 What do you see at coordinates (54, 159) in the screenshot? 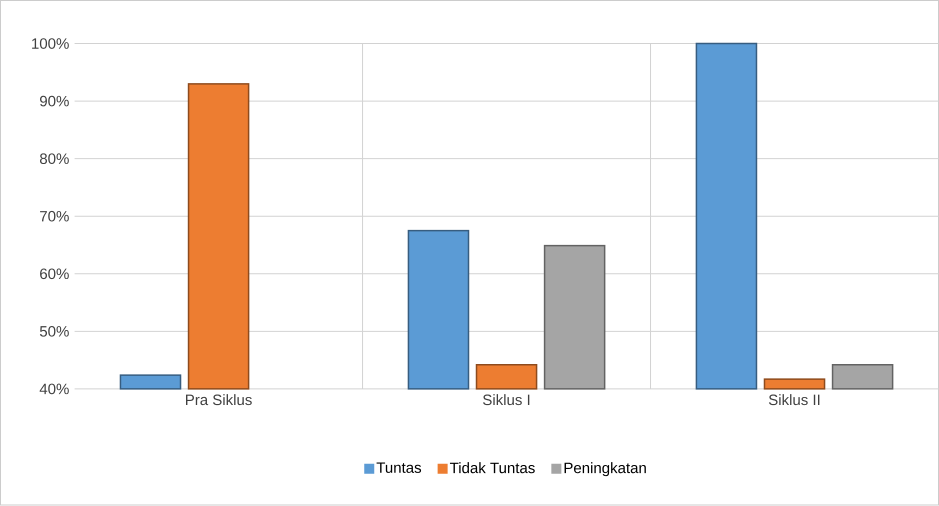
I see `y-tick-label: 80%` at bounding box center [54, 159].